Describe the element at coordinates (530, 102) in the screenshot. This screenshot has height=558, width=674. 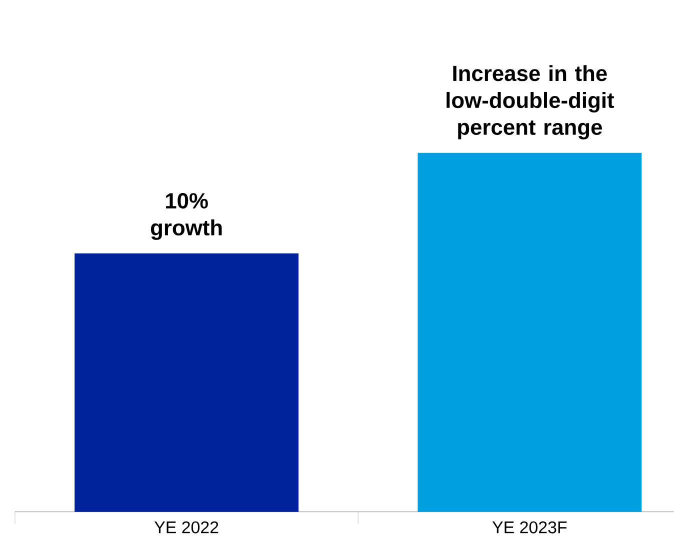
I see `annotation: Increase in the low-double-digit percent range` at that location.